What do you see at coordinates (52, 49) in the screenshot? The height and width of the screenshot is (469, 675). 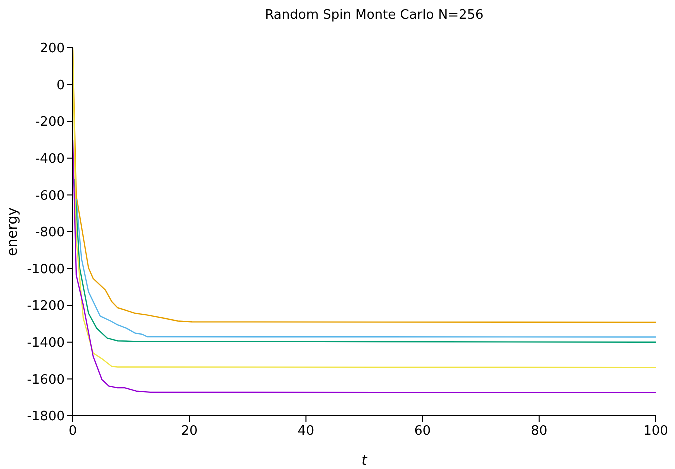 I see `y-tick-label: 200` at bounding box center [52, 49].